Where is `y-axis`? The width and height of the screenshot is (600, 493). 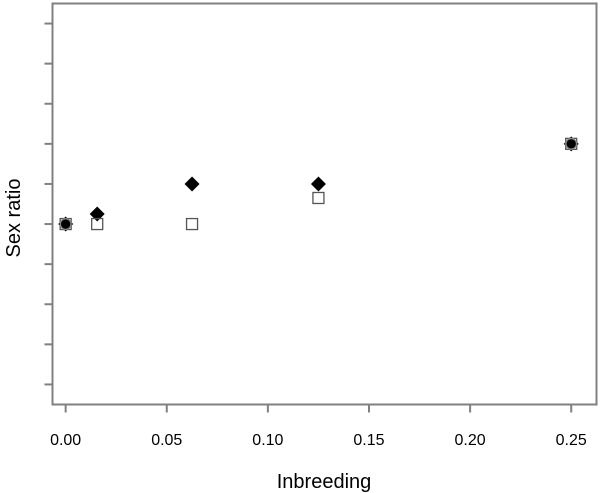
y-axis is located at coordinates (48, 204).